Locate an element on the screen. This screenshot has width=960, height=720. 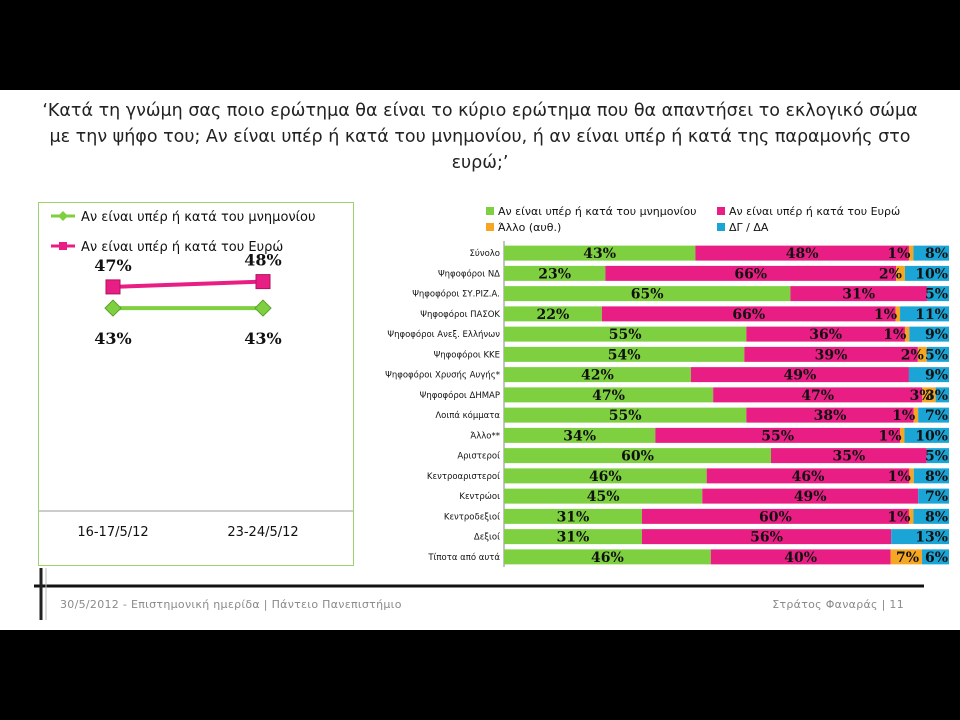
line-x-tick-1: 23-24/5/12 is located at coordinates (262, 532).